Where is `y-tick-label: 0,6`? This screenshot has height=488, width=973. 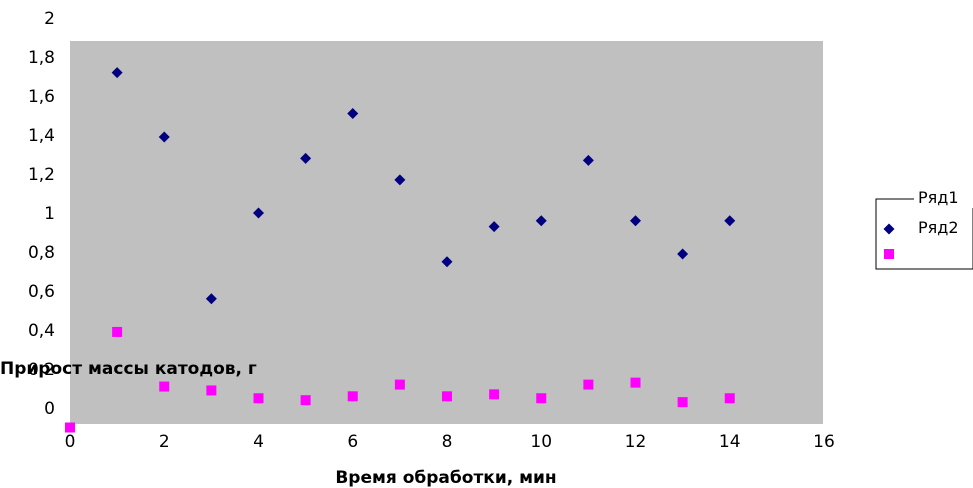 y-tick-label: 0,6 is located at coordinates (41, 292).